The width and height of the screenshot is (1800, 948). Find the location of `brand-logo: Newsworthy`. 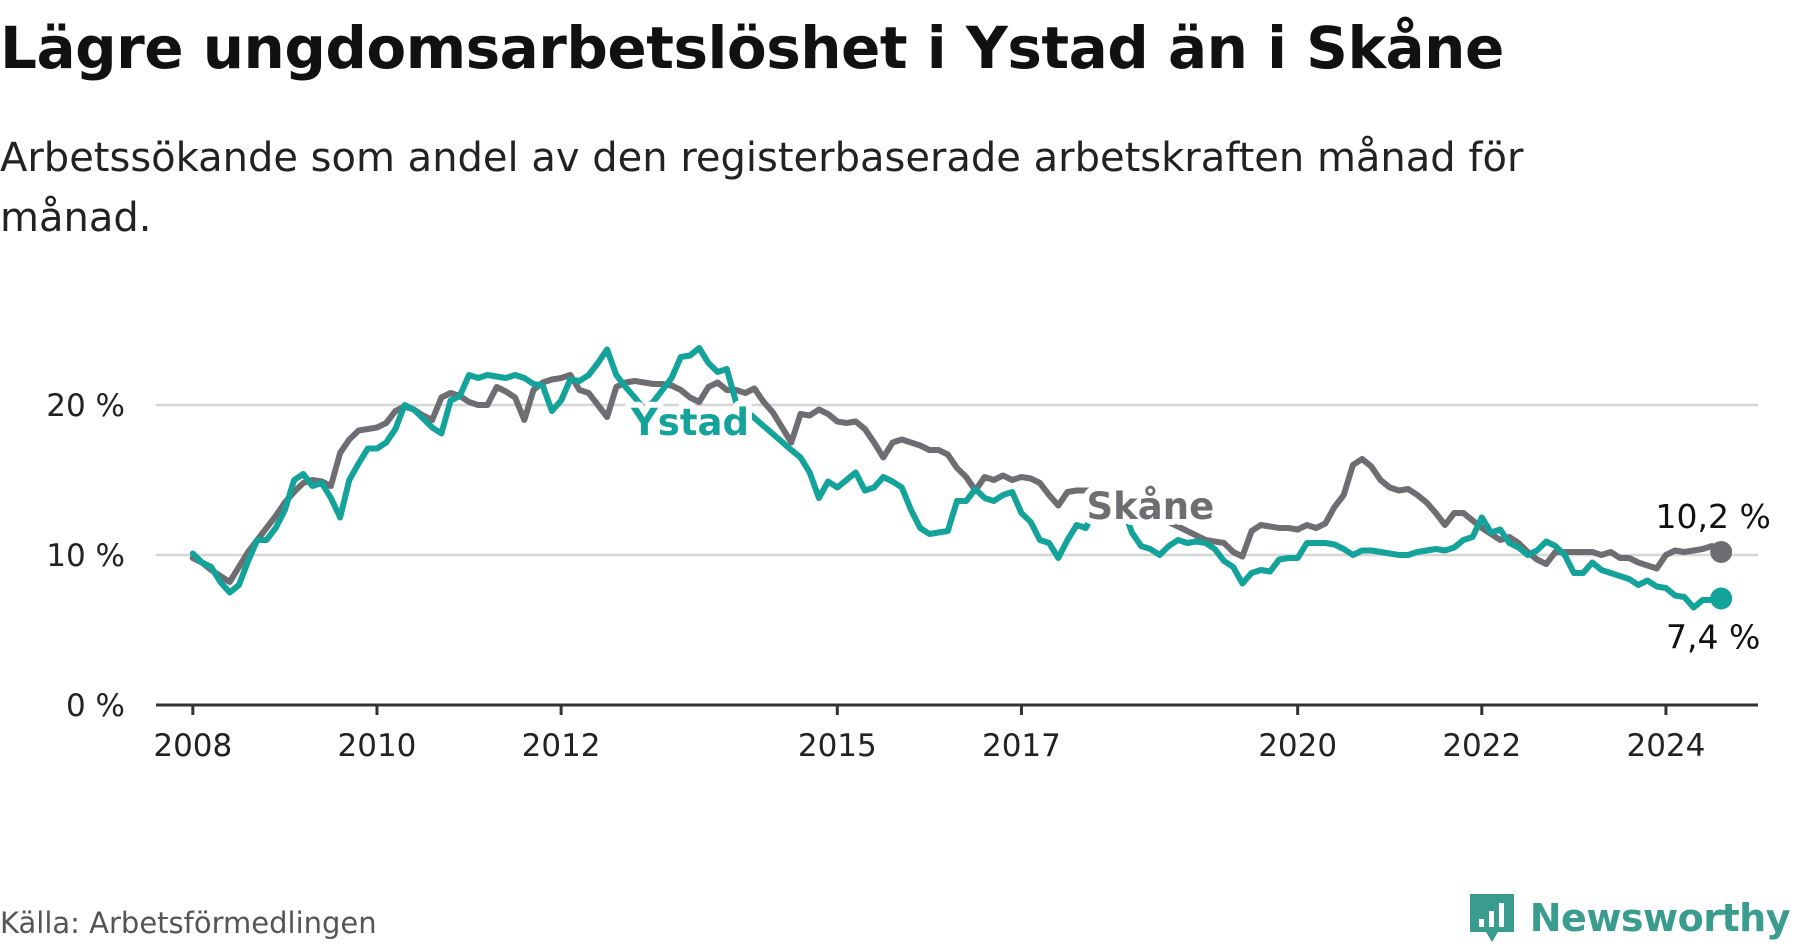

brand-logo: Newsworthy is located at coordinates (1629, 918).